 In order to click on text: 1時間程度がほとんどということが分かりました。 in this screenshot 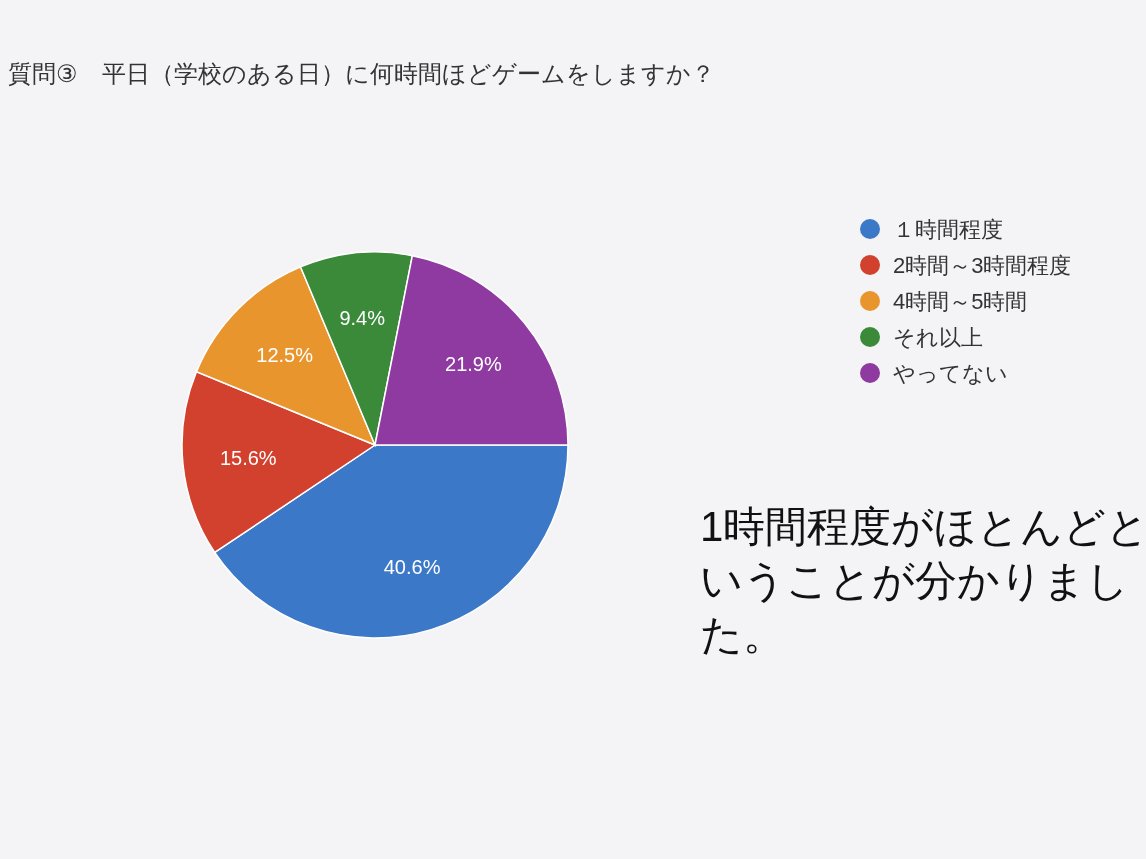, I will do `click(923, 581)`.